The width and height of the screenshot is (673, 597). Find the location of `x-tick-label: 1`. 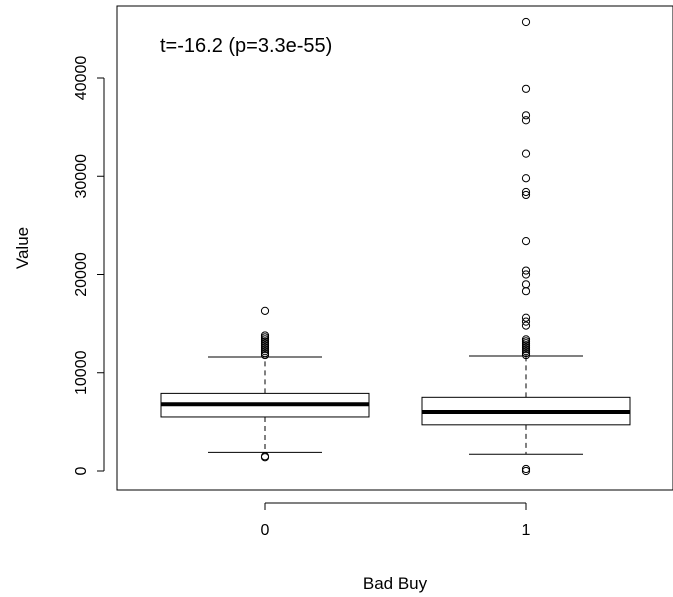

x-tick-label: 1 is located at coordinates (526, 530).